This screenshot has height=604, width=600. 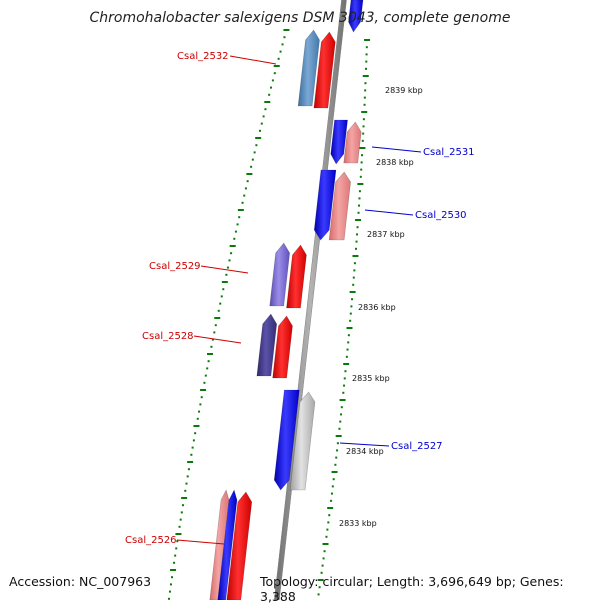 I want to click on gene-label-csal-2531: Csal_2531, so click(x=449, y=152).